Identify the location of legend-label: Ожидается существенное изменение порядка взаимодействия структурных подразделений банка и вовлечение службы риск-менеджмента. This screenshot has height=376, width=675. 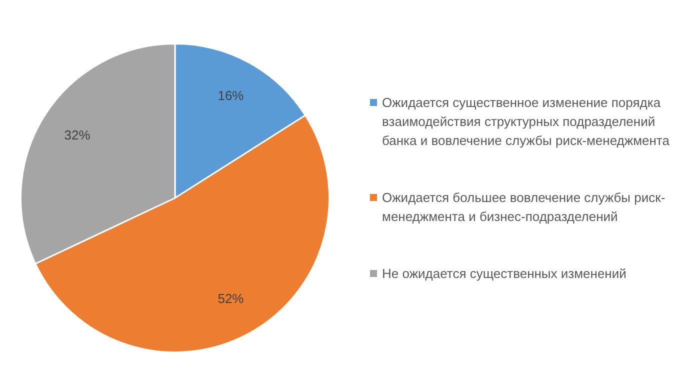
(526, 122).